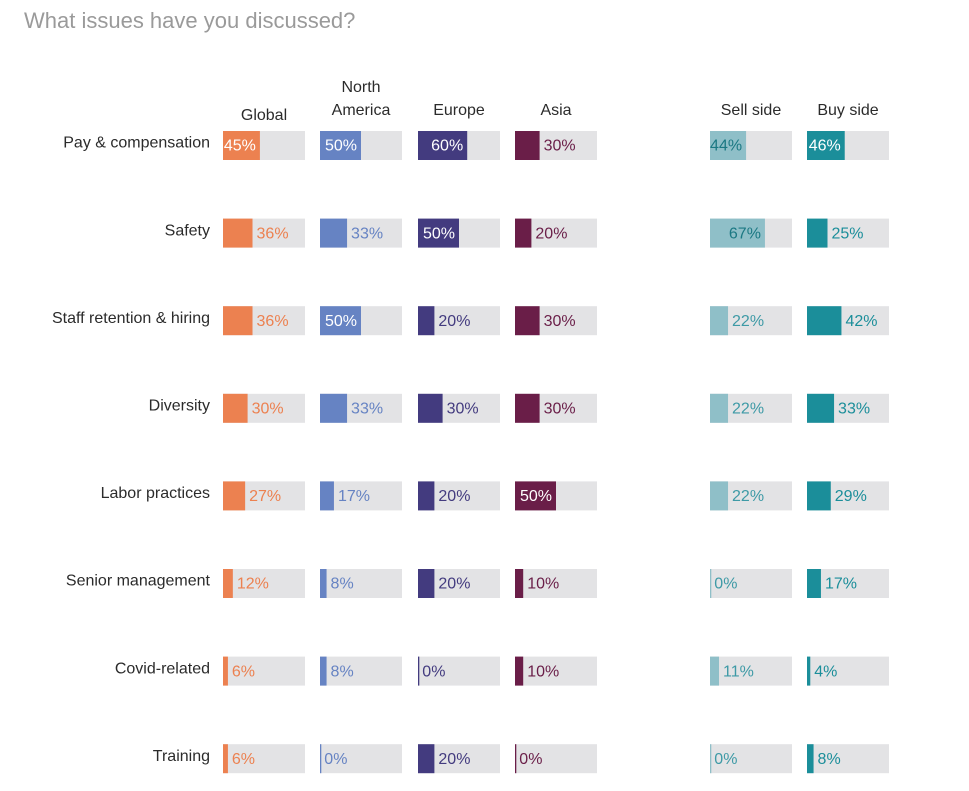 The height and width of the screenshot is (791, 969). Describe the element at coordinates (179, 406) in the screenshot. I see `category-label: Diversity` at that location.